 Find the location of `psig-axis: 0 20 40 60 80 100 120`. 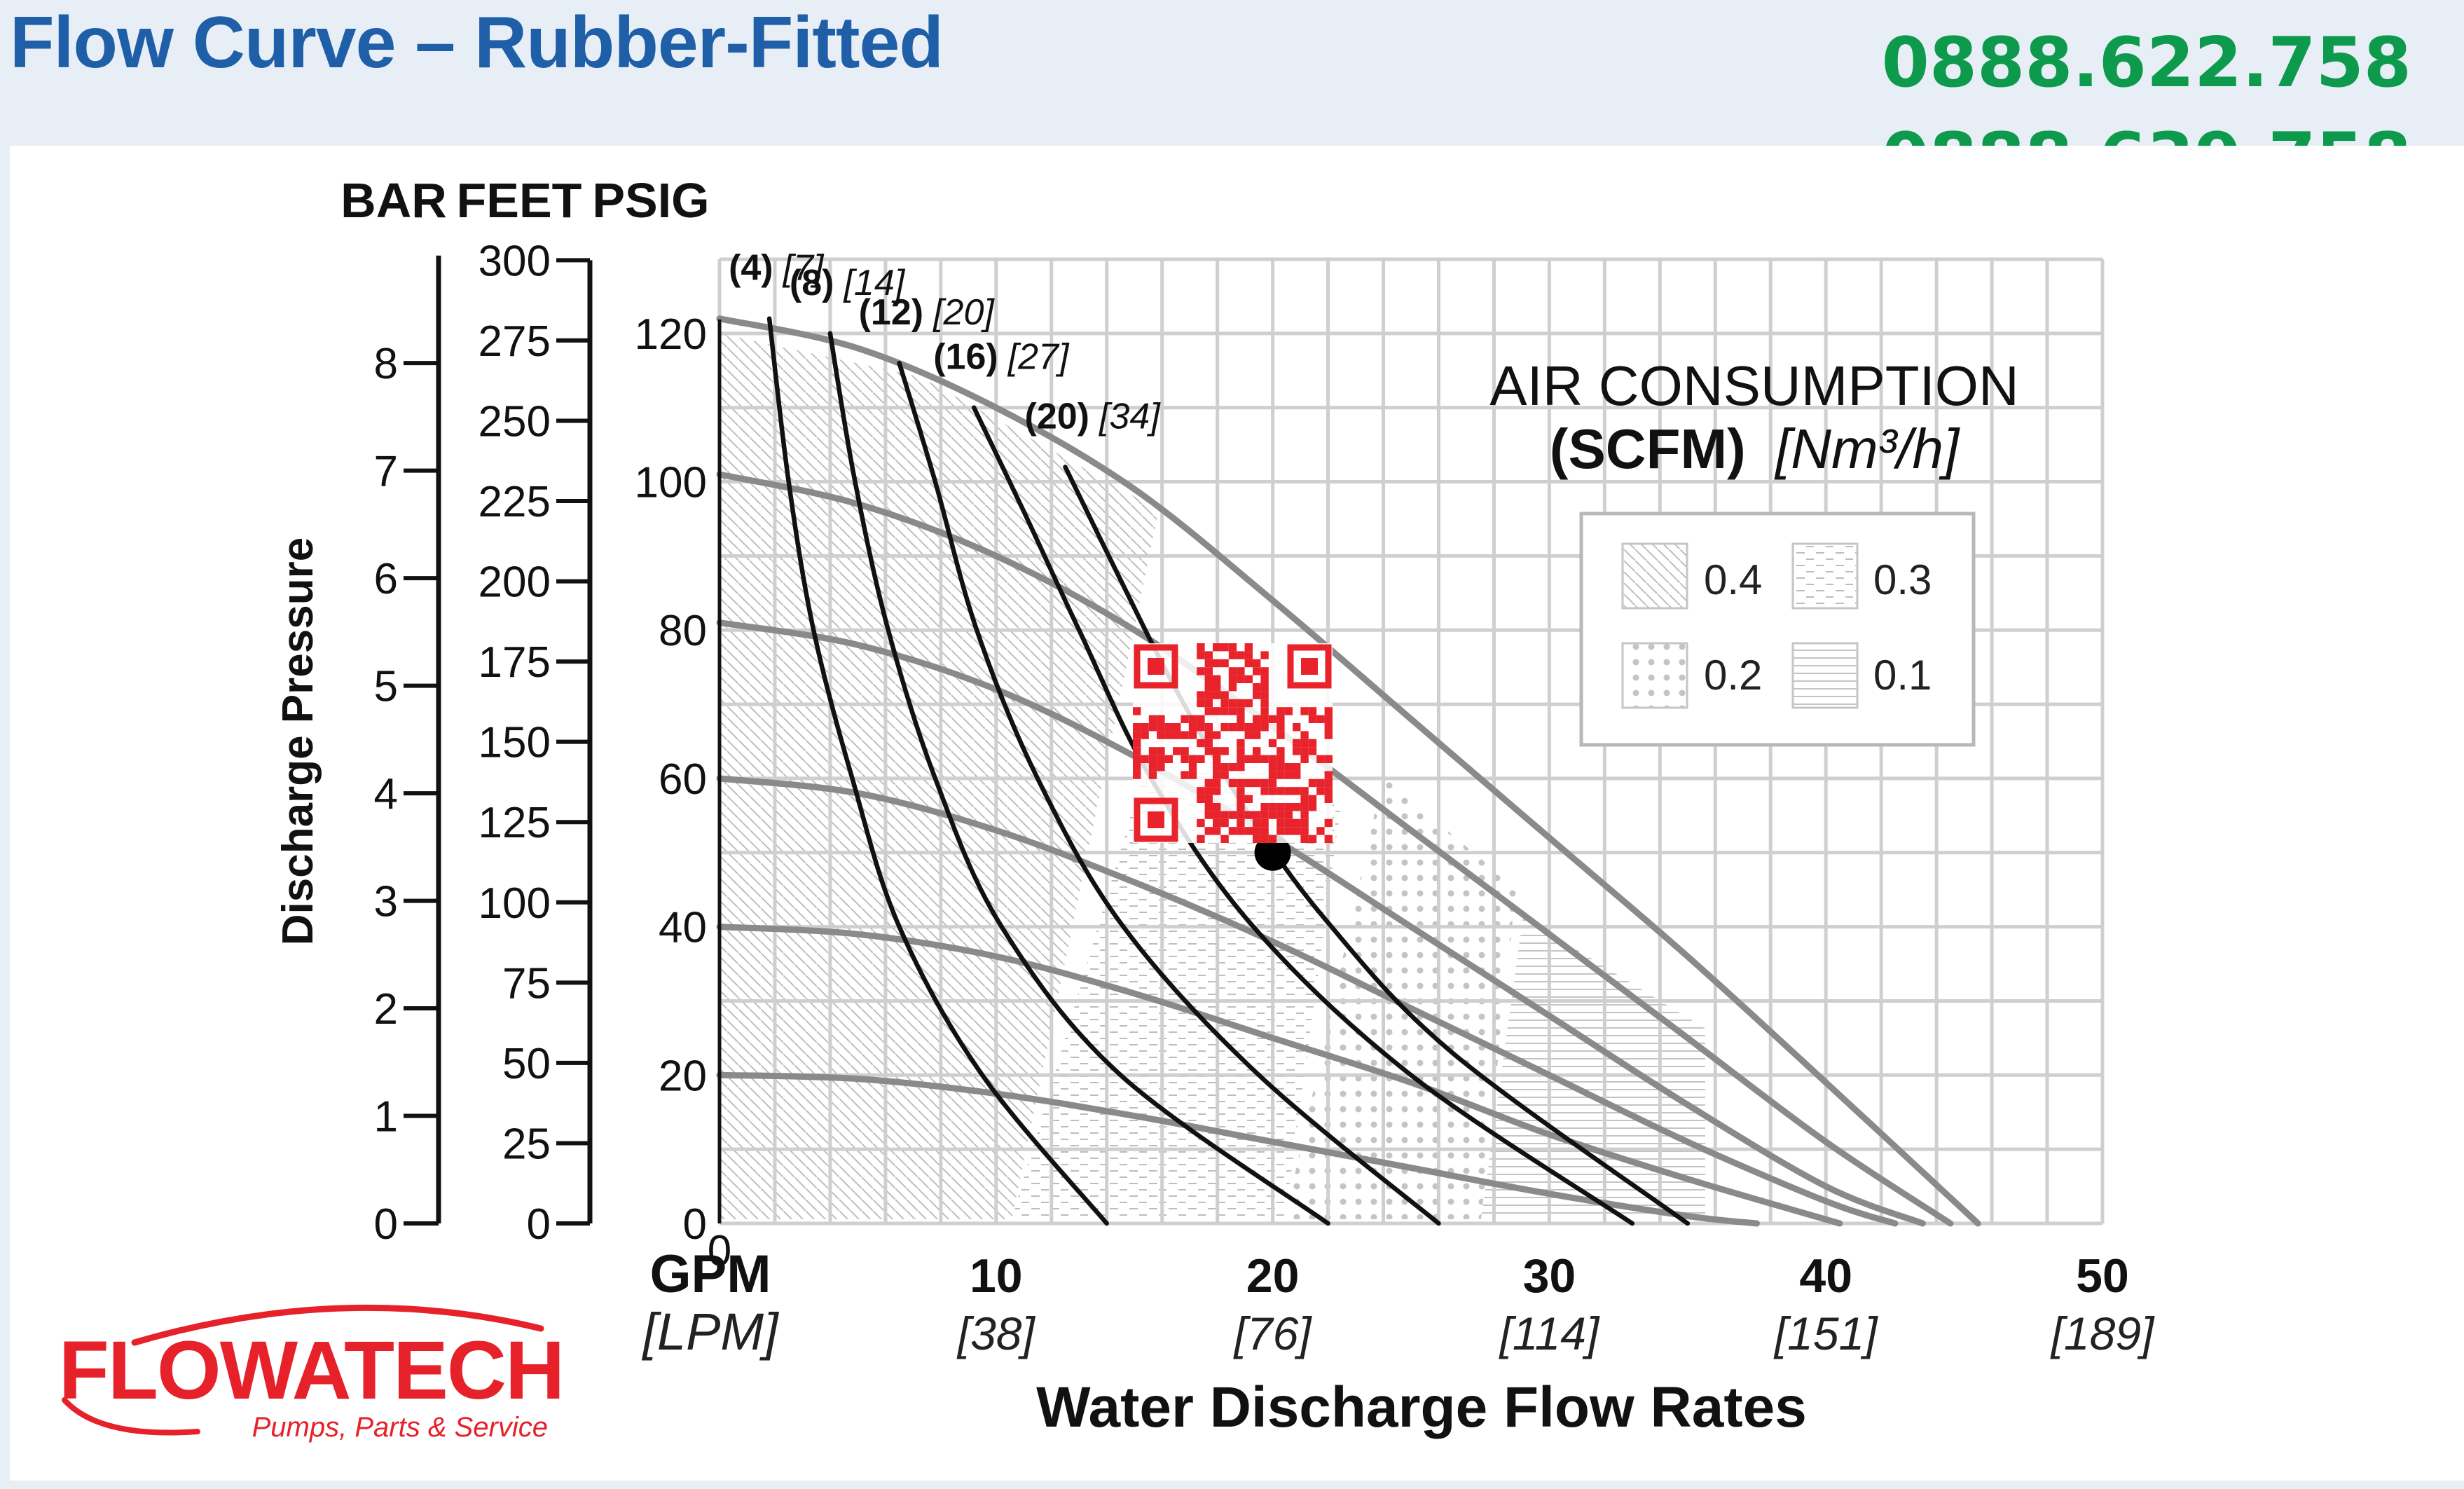

psig-axis: 0 20 40 60 80 100 120 is located at coordinates (678, 779).